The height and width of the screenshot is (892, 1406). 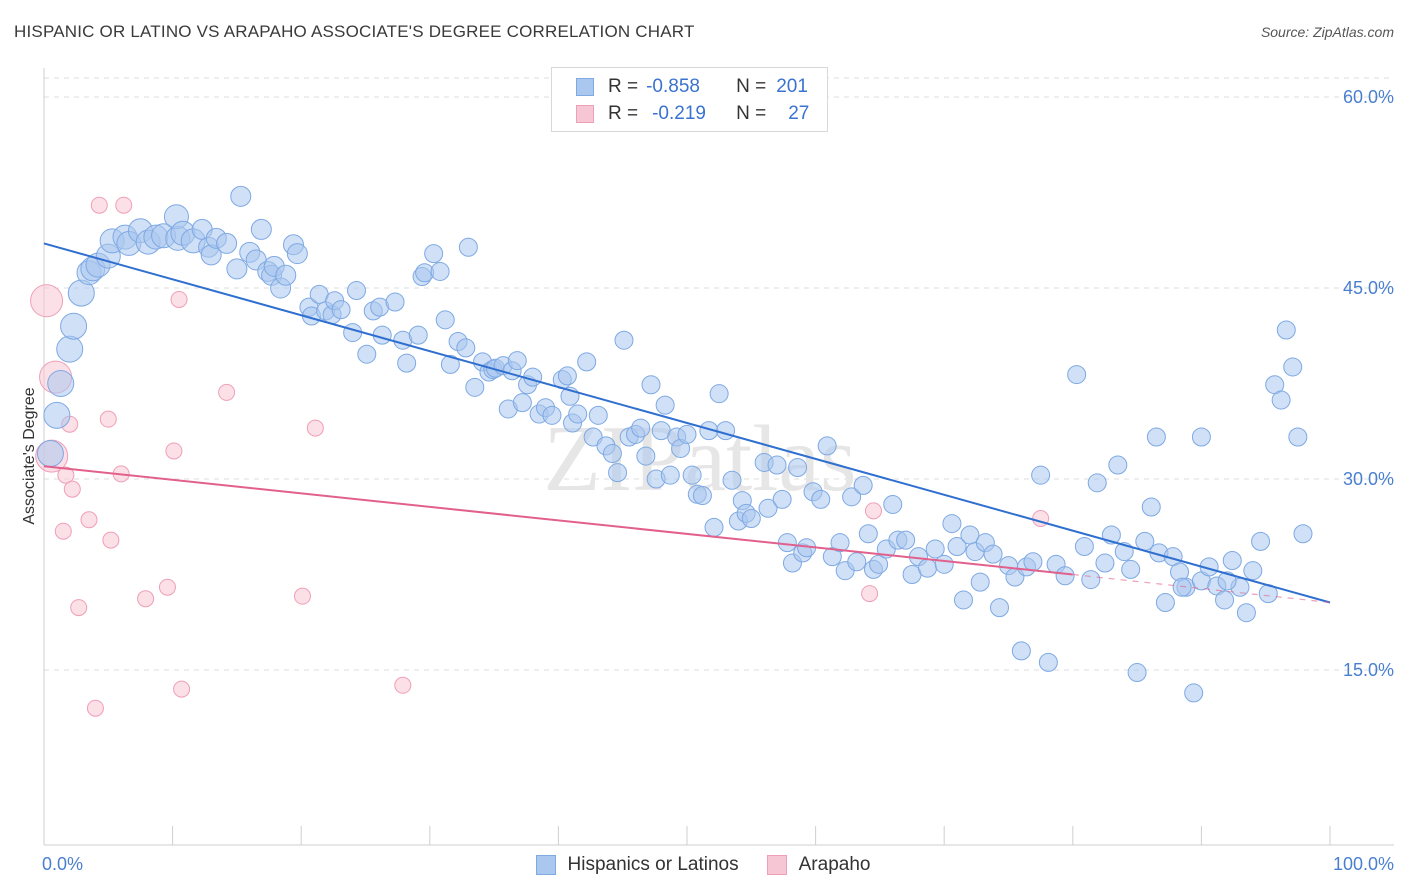 I want to click on legend-item-hispanic: Hispanics or Latinos, so click(x=637, y=865).